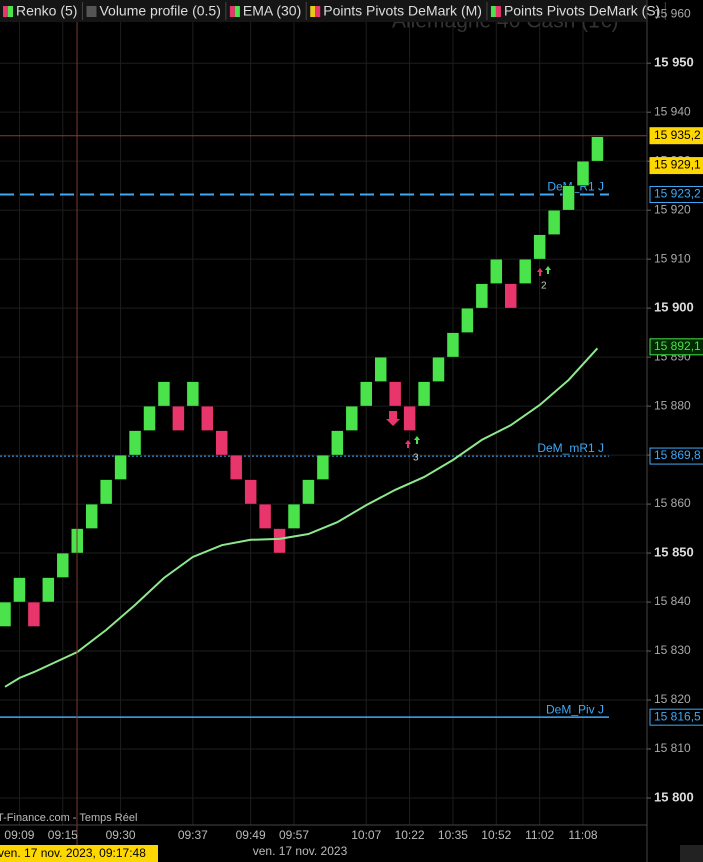 The width and height of the screenshot is (703, 862). What do you see at coordinates (193, 835) in the screenshot?
I see `x-tick-label: 09:37` at bounding box center [193, 835].